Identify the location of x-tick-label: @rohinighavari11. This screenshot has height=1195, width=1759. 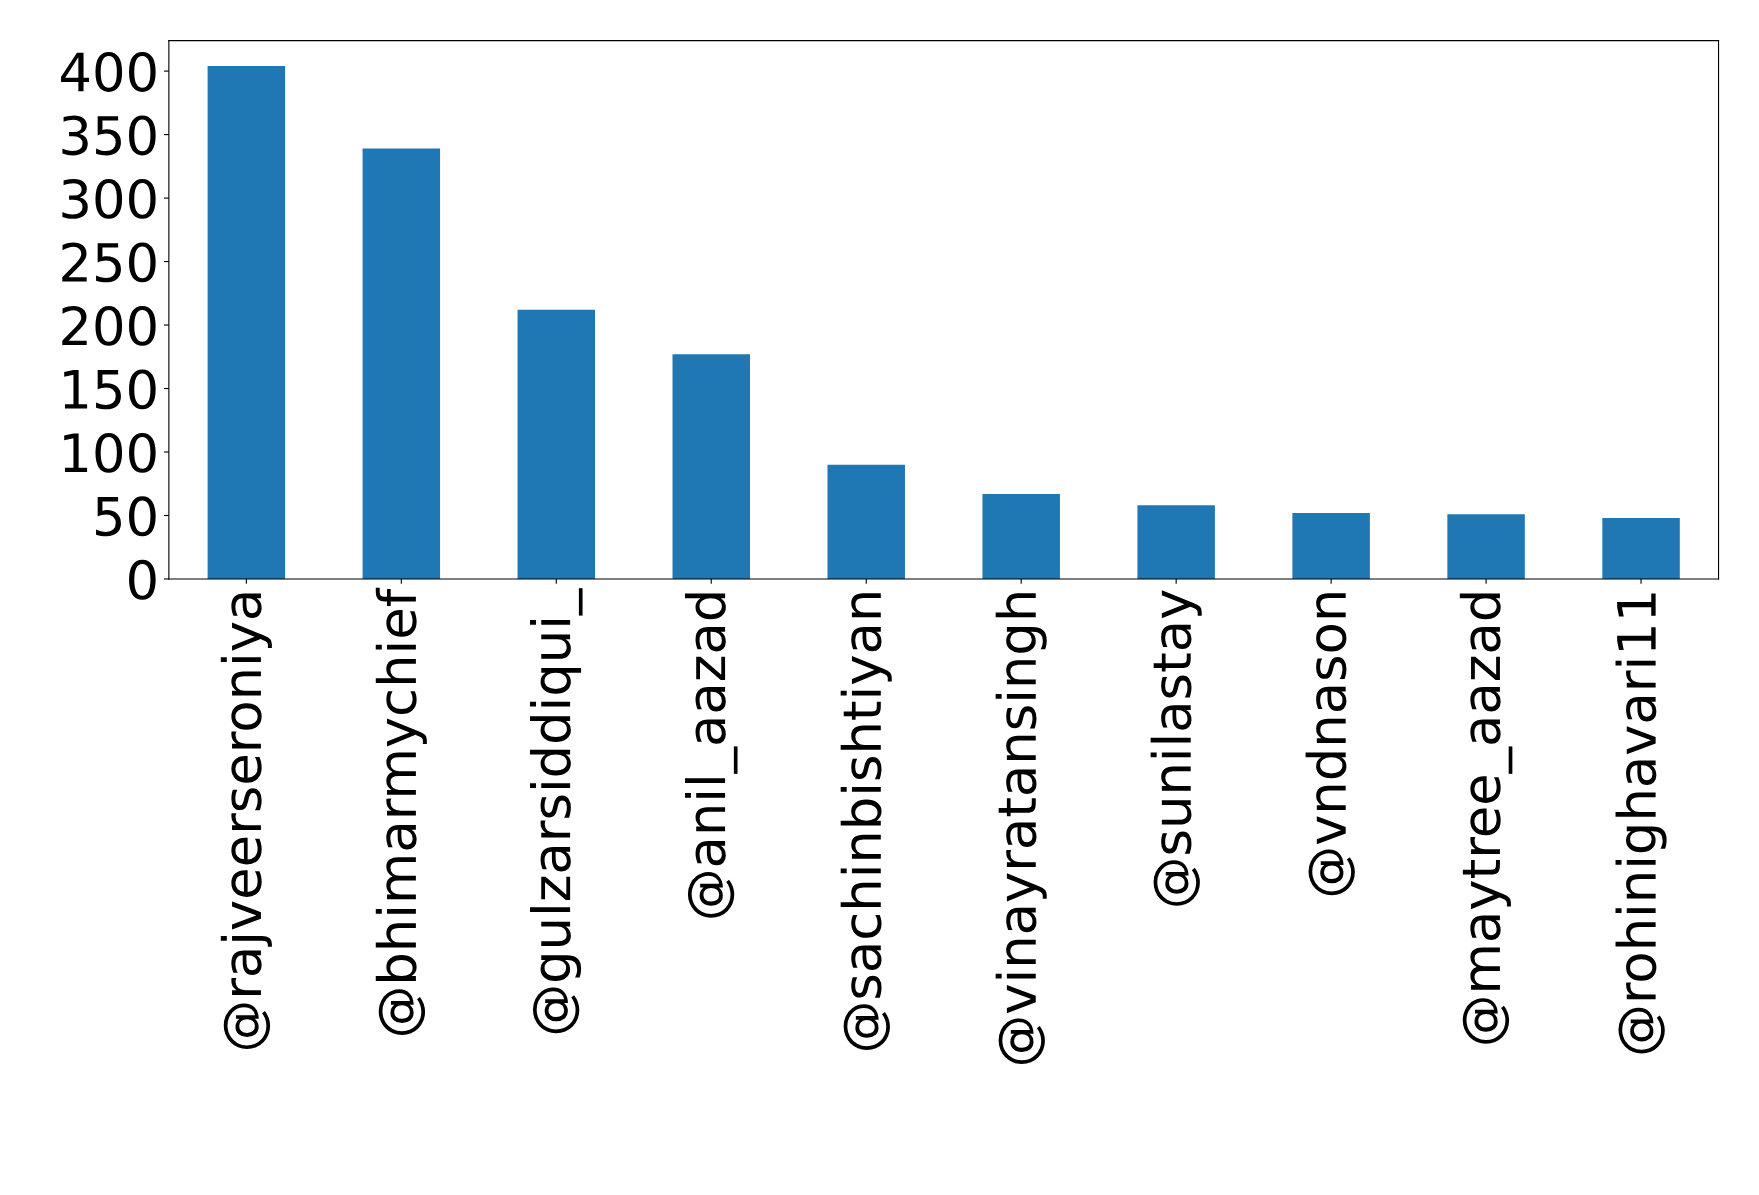
(1641, 823).